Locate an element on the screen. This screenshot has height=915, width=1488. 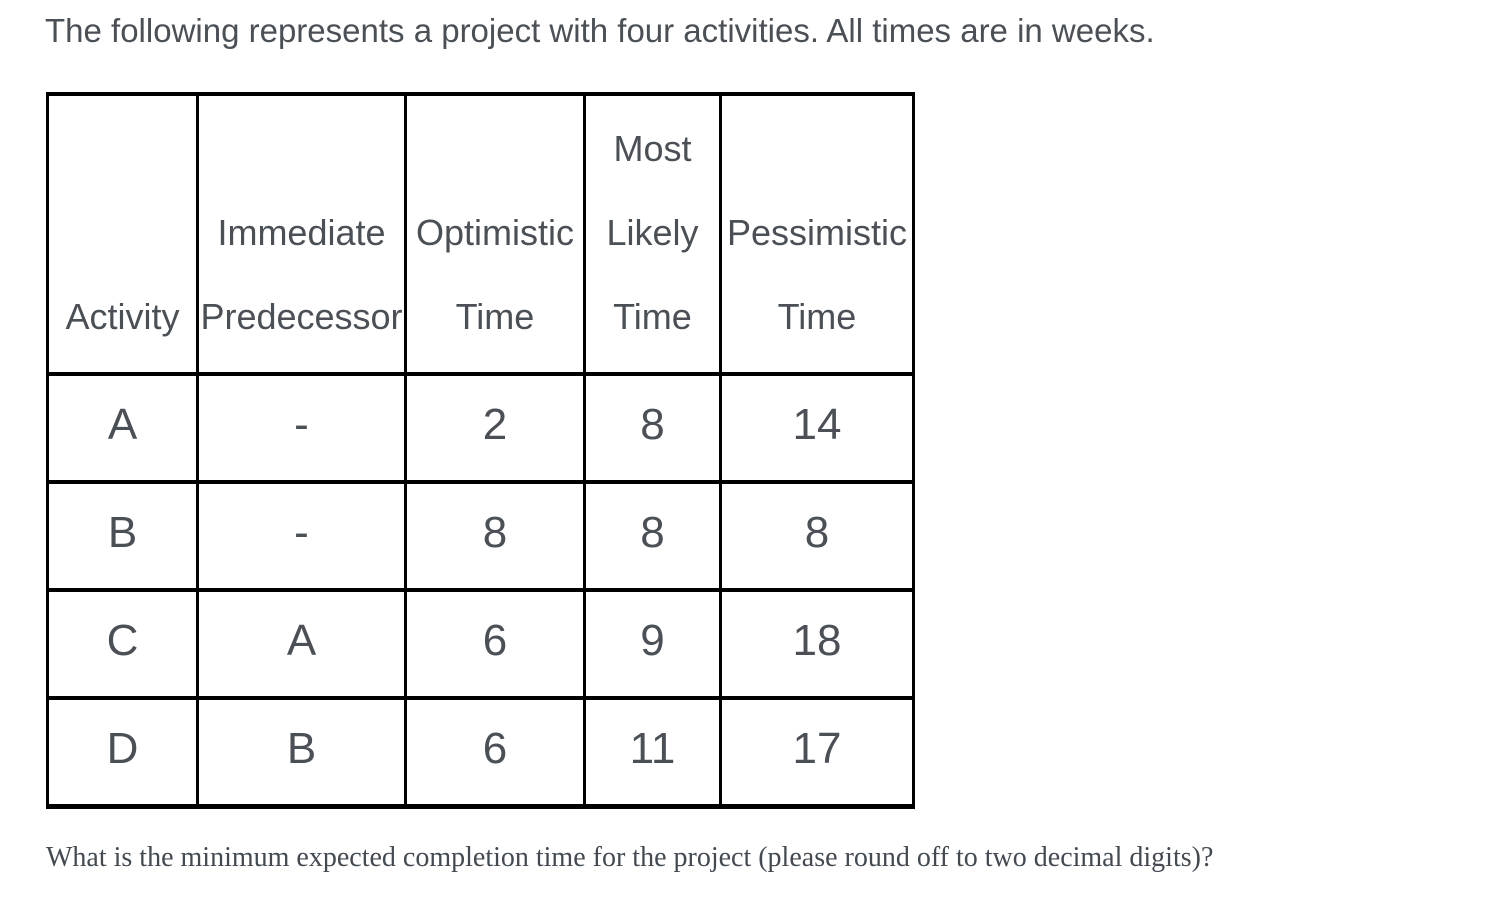
cell-predecessor: A is located at coordinates (301, 644).